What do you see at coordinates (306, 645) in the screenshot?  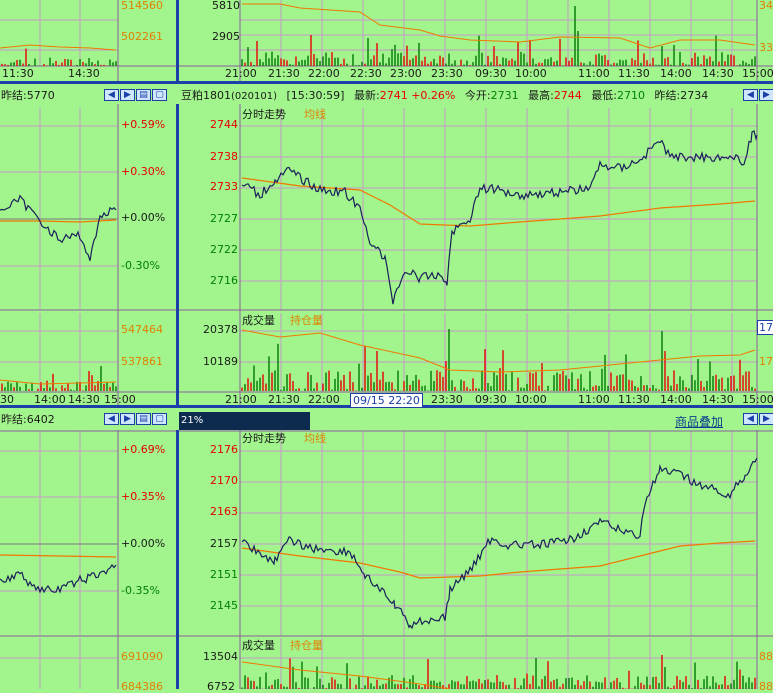 I see `bot-oi-legend: 持仓量` at bounding box center [306, 645].